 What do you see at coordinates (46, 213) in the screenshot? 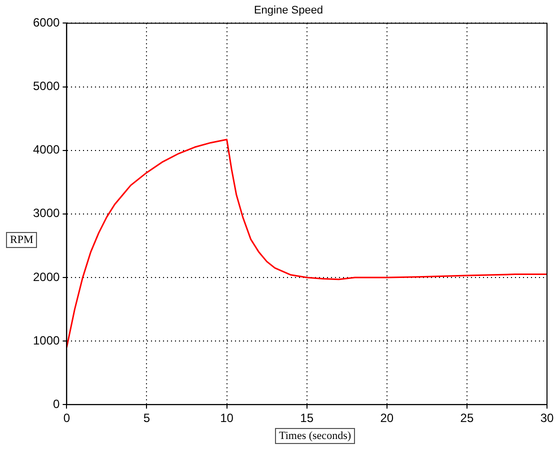
I see `y-tick-label: 3000` at bounding box center [46, 213].